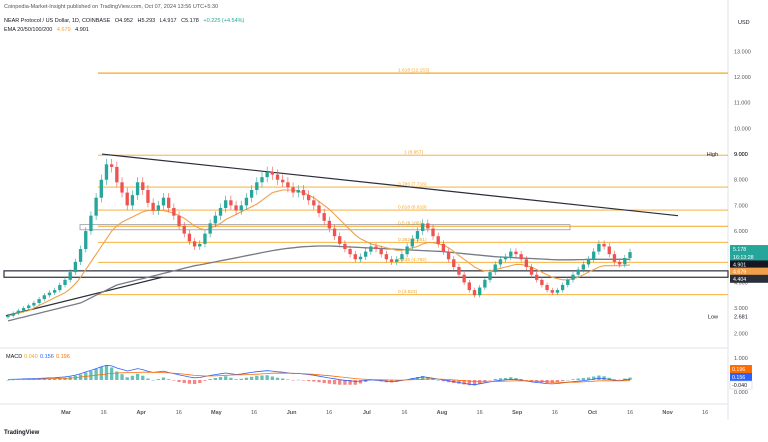  I want to click on price-tag-value: 4.679, so click(739, 273).